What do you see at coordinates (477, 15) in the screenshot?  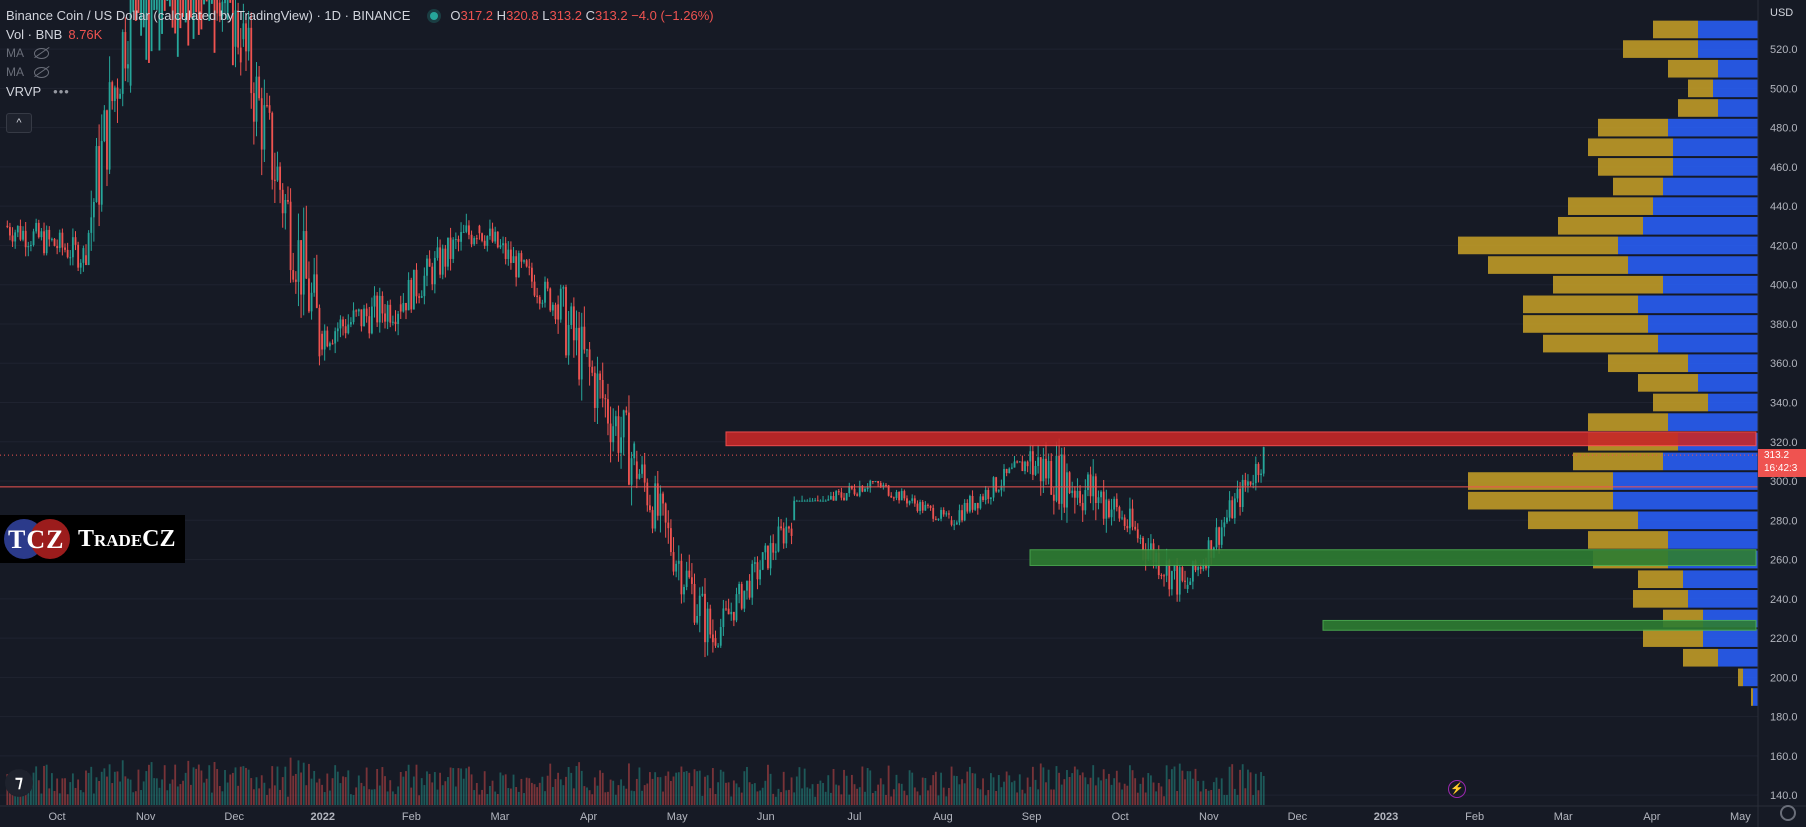 I see `open-value: 317.2` at bounding box center [477, 15].